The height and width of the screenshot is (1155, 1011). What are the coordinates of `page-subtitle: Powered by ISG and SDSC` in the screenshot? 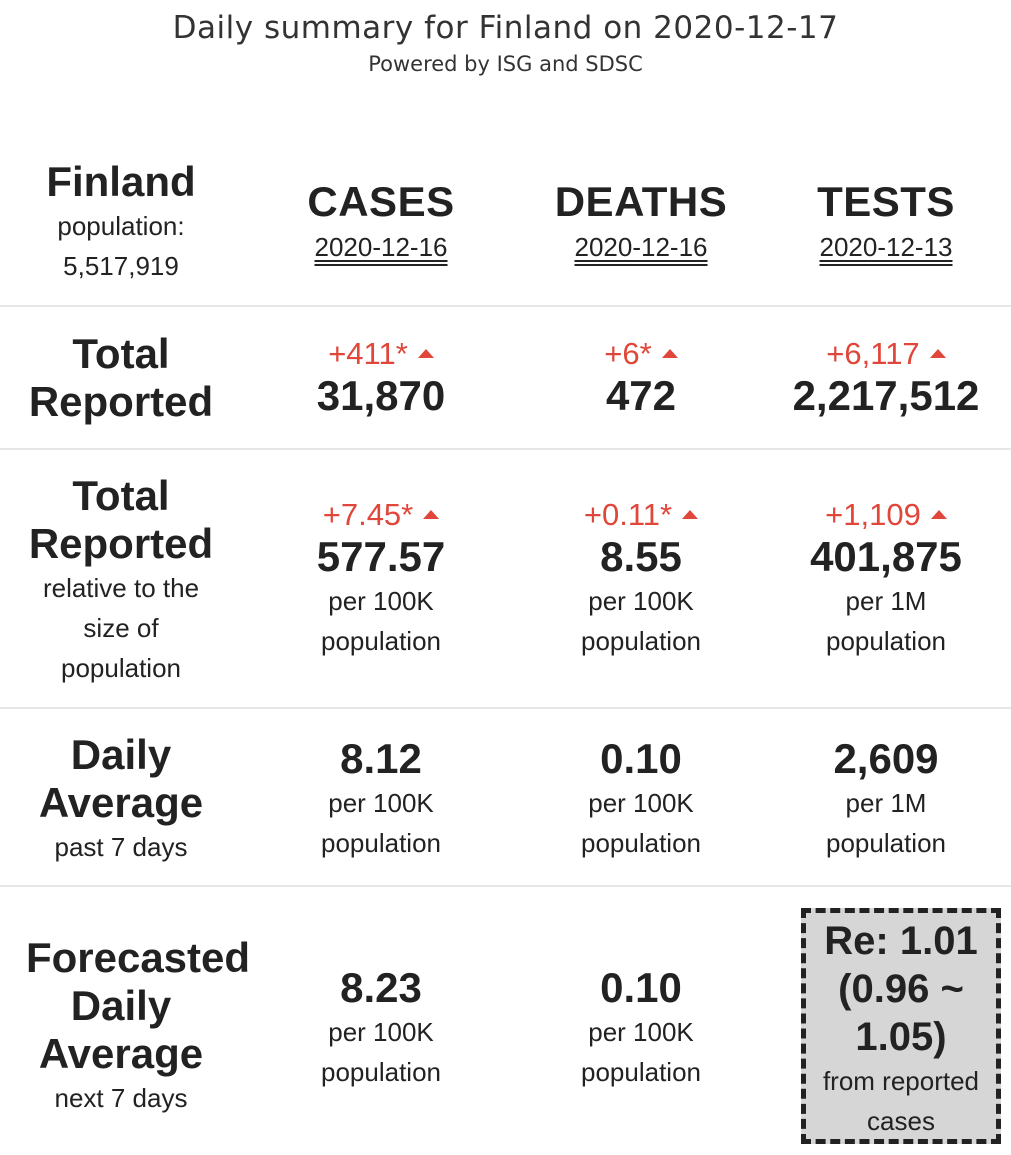 It's located at (505, 64).